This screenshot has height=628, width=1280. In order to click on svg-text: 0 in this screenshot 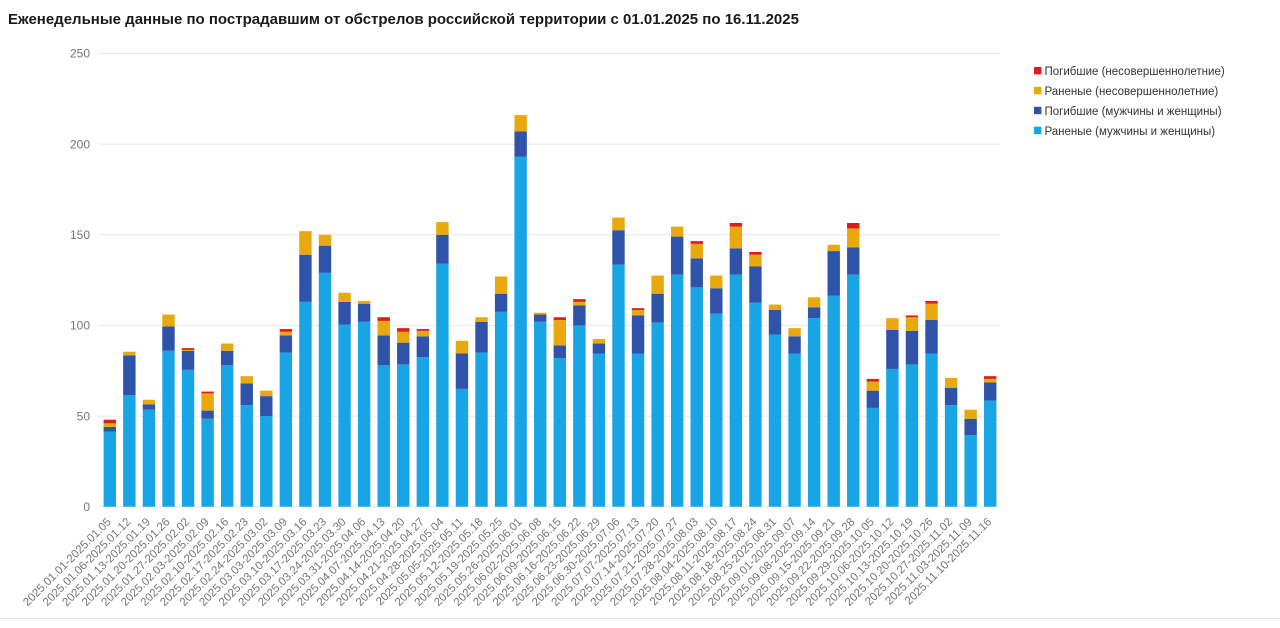, I will do `click(86, 507)`.